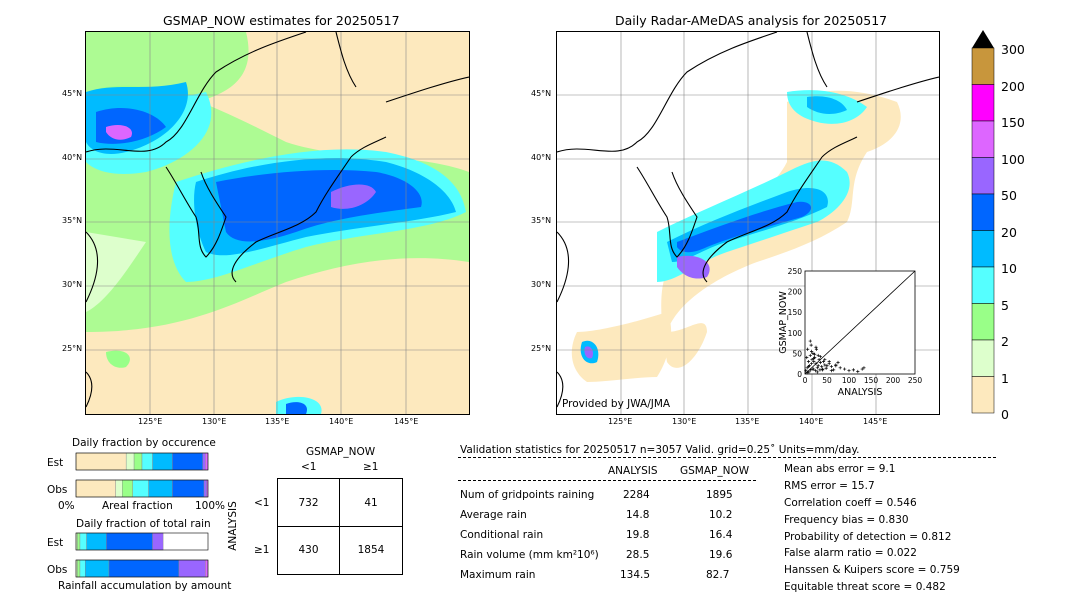 Image resolution: width=1080 pixels, height=612 pixels. What do you see at coordinates (371, 467) in the screenshot?
I see `ct-col-ge1: ≥1` at bounding box center [371, 467].